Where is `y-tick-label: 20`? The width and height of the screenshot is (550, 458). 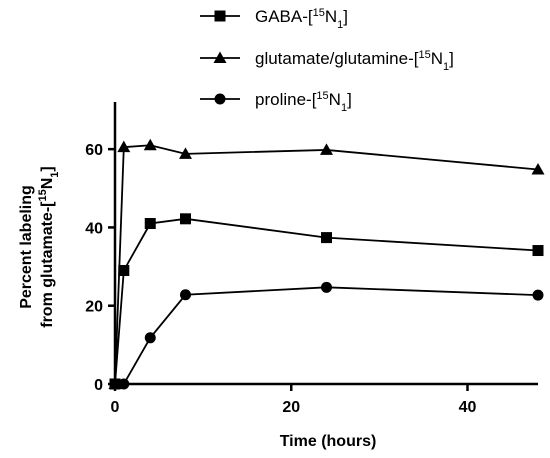
y-tick-label: 20 is located at coordinates (94, 307).